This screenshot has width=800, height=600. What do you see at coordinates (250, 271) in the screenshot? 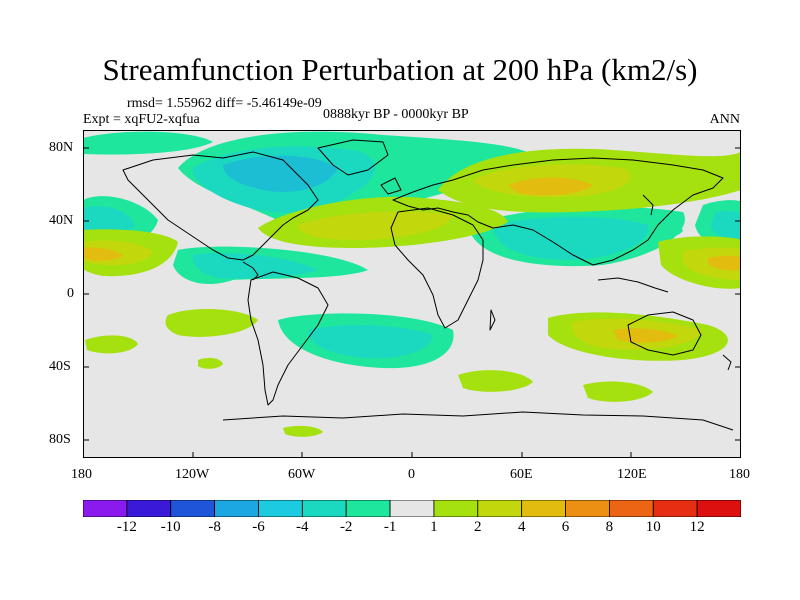
I see `central-america-coast` at bounding box center [250, 271].